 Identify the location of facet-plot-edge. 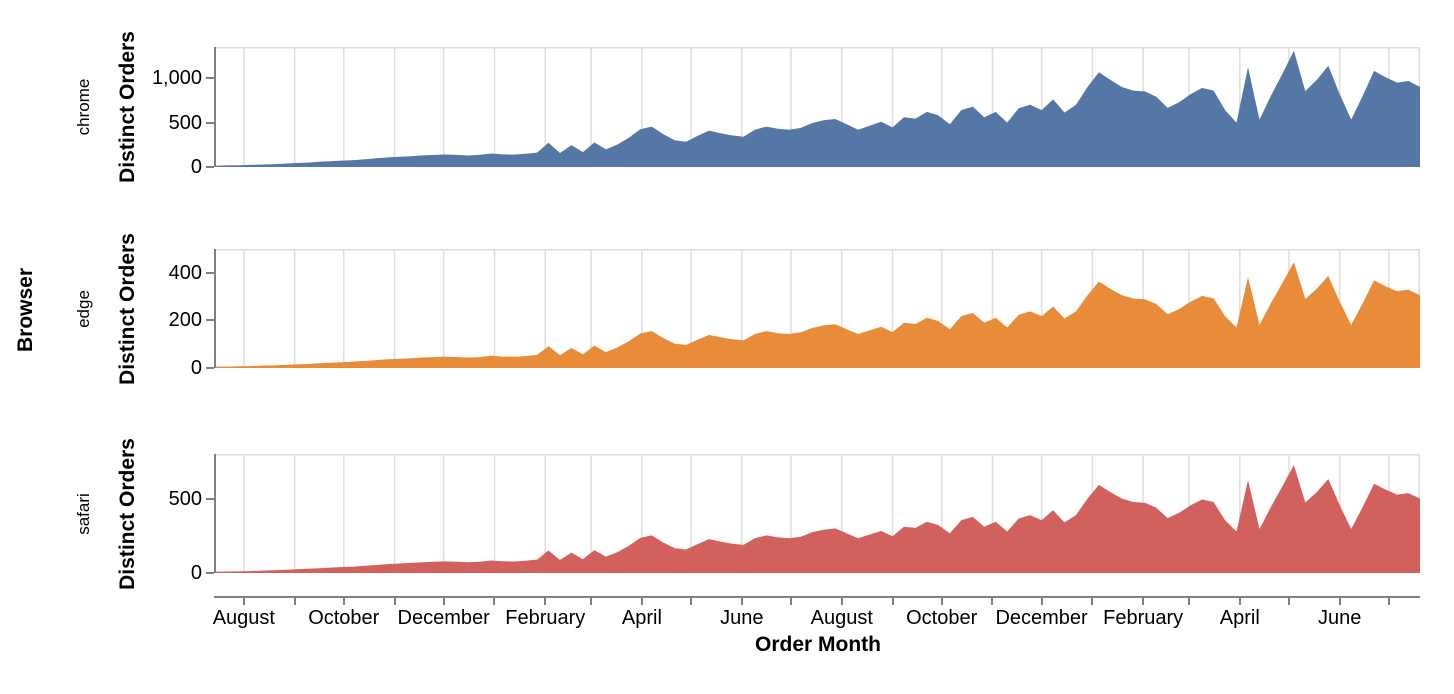
(818, 308).